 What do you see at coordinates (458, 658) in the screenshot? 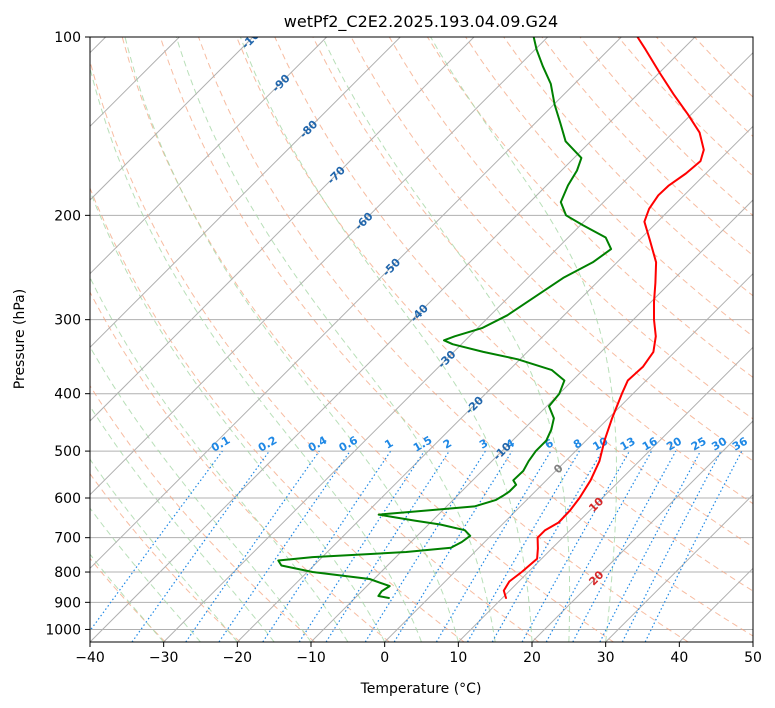
I see `x-tick-label-10: 10` at bounding box center [458, 658].